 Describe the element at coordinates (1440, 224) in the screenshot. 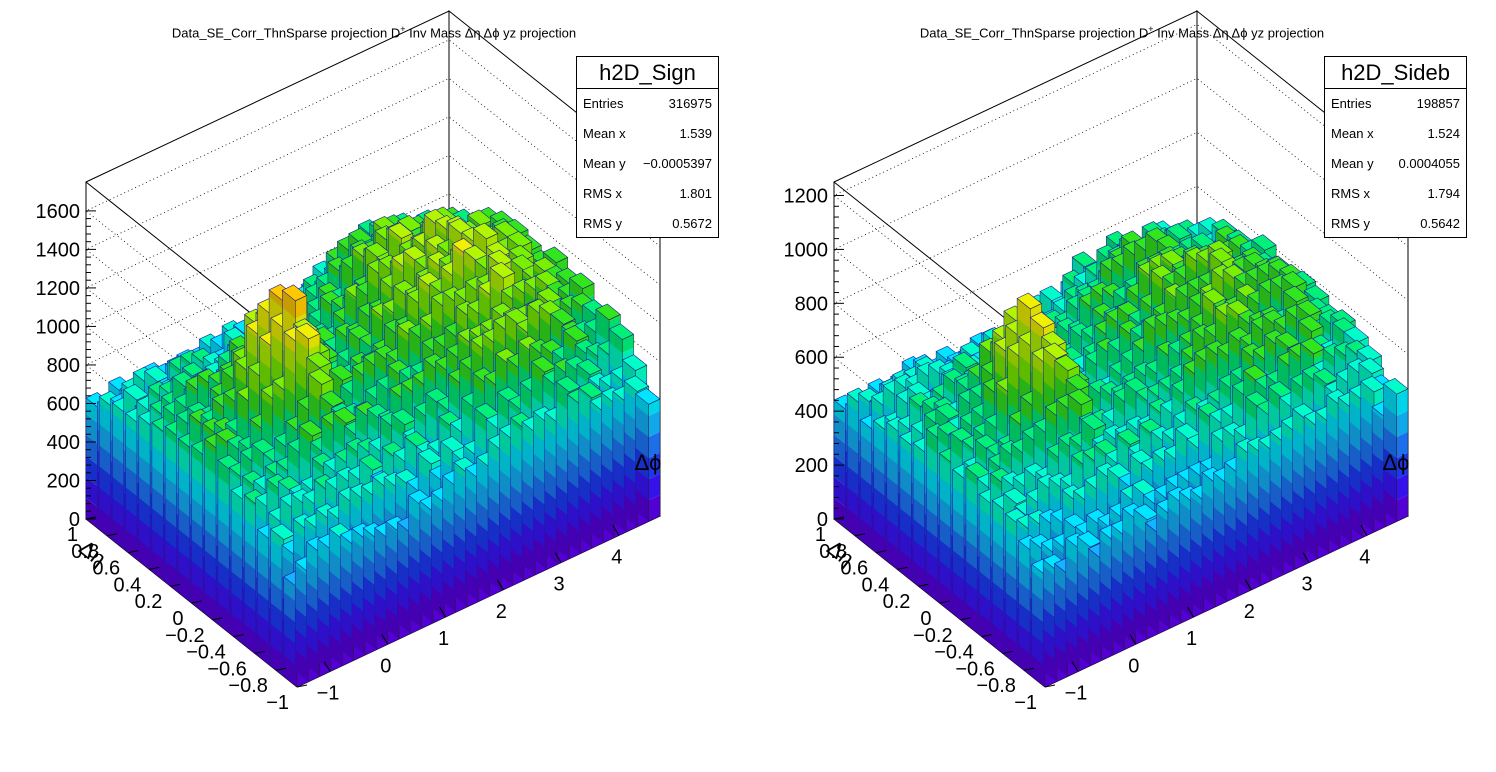

I see `stats-value: 0.5642` at that location.